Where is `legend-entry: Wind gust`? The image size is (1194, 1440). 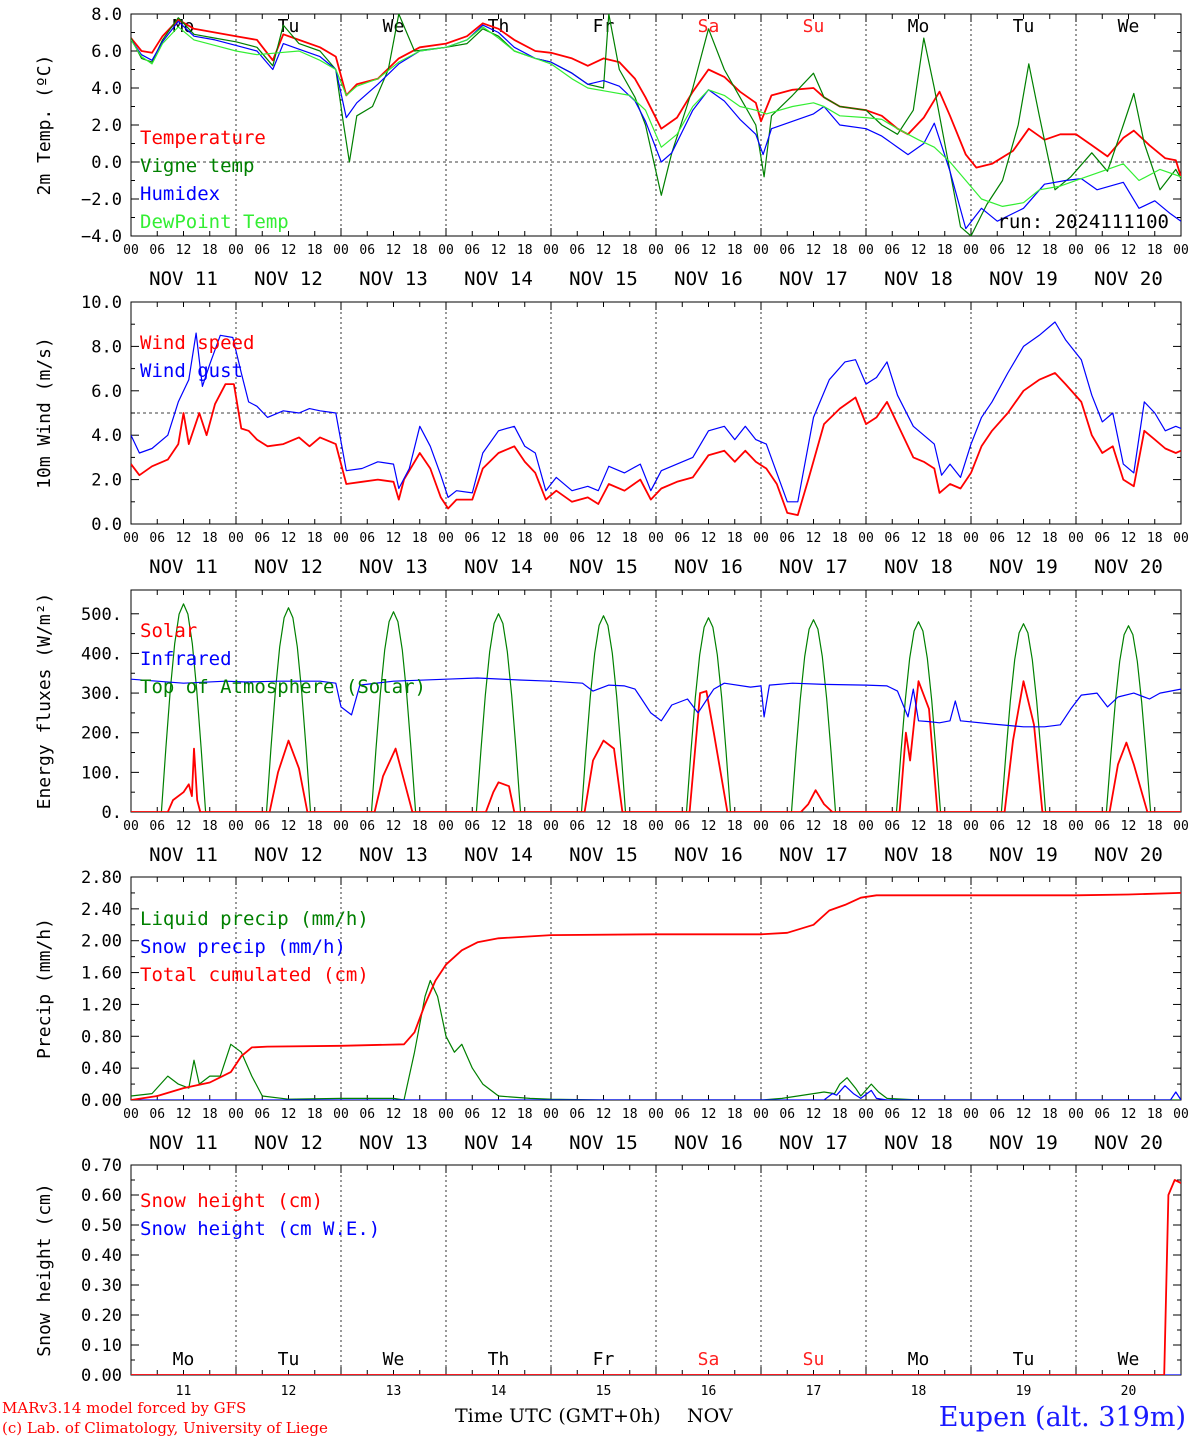
legend-entry: Wind gust is located at coordinates (191, 371).